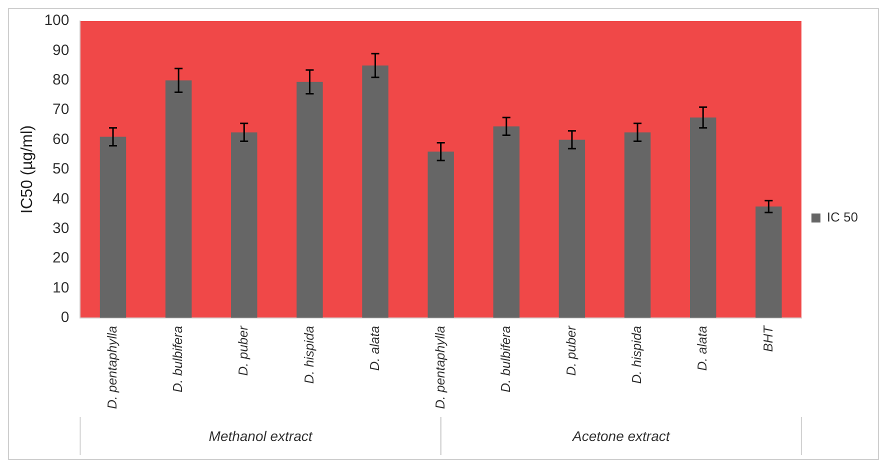 The width and height of the screenshot is (887, 468). Describe the element at coordinates (61, 199) in the screenshot. I see `y-tick-label: 40` at that location.